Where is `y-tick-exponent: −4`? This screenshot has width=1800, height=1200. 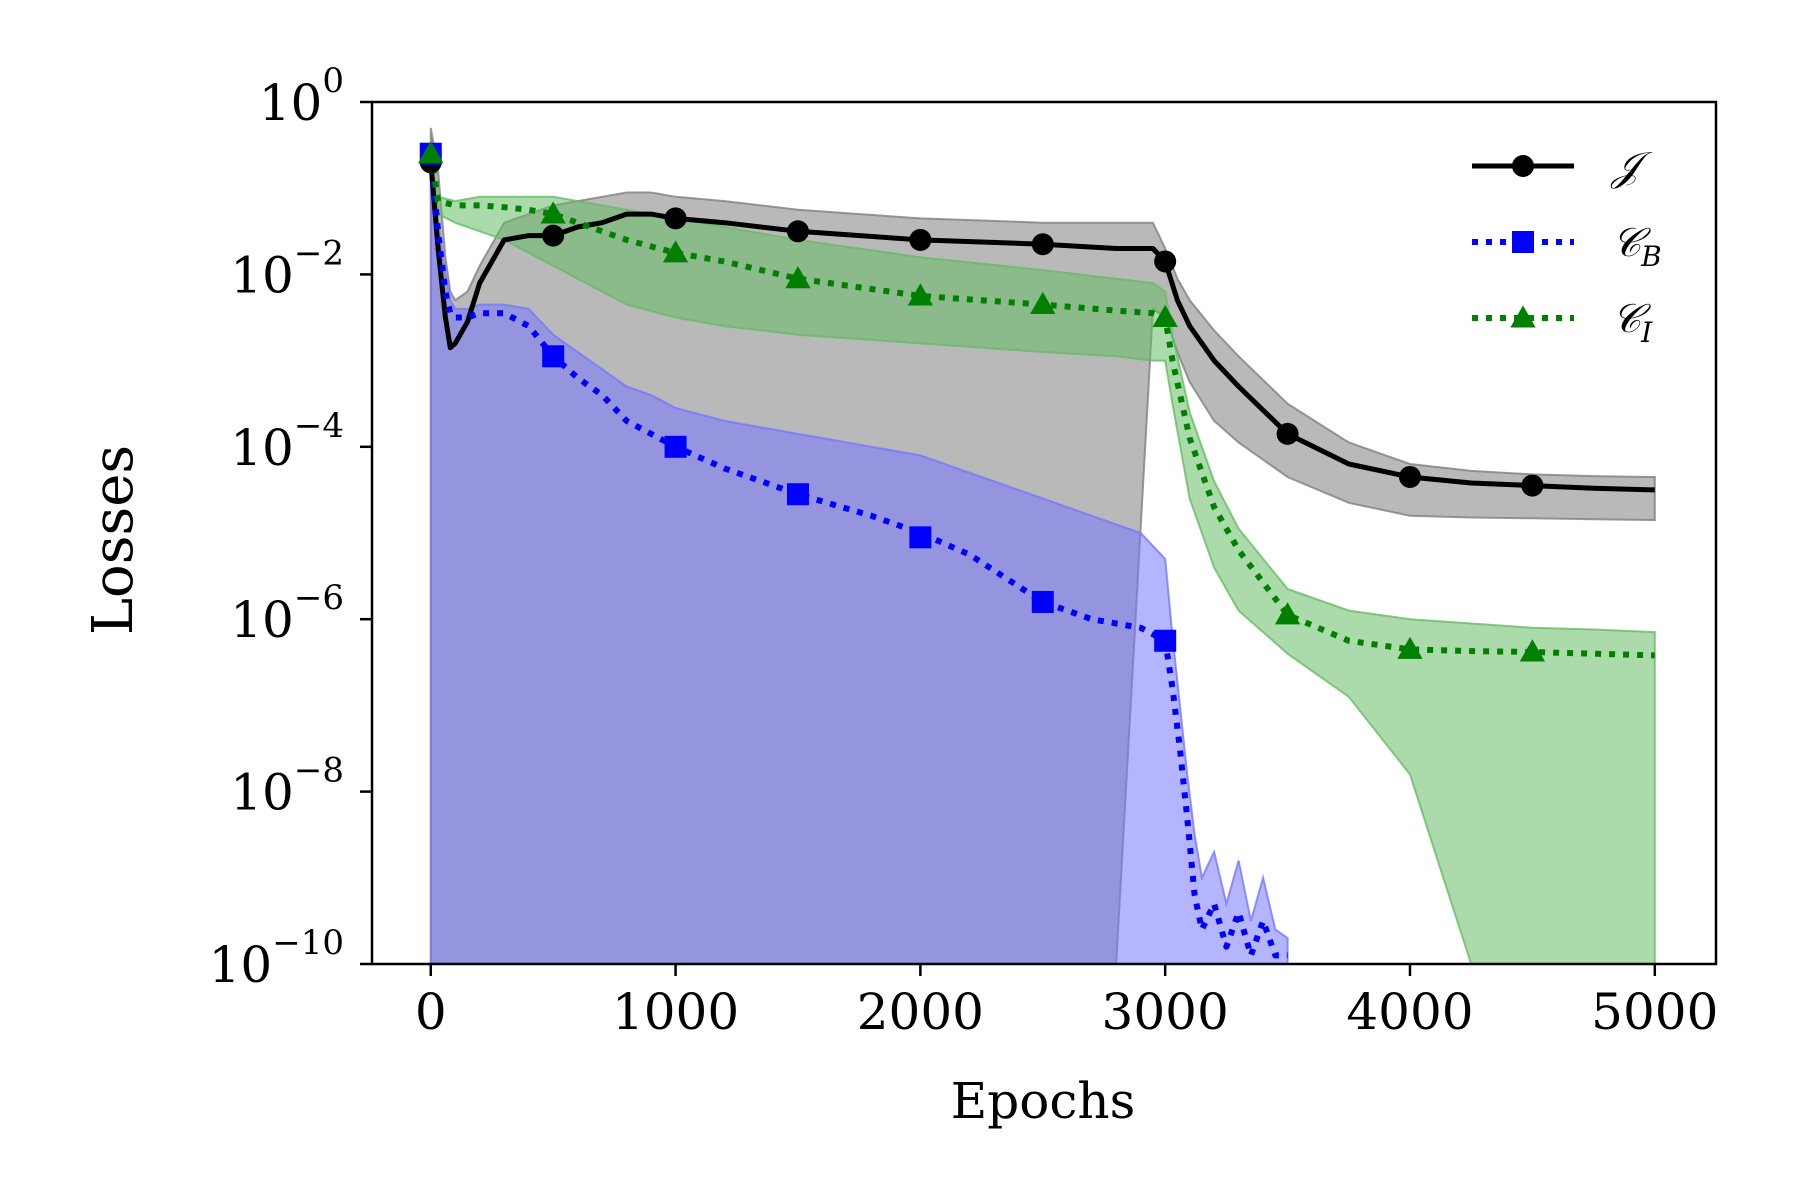 y-tick-exponent: −4 is located at coordinates (319, 426).